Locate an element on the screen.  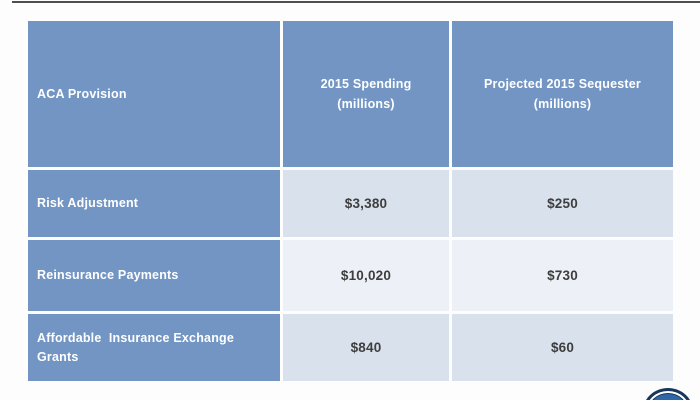
value-text: $840 is located at coordinates (366, 347).